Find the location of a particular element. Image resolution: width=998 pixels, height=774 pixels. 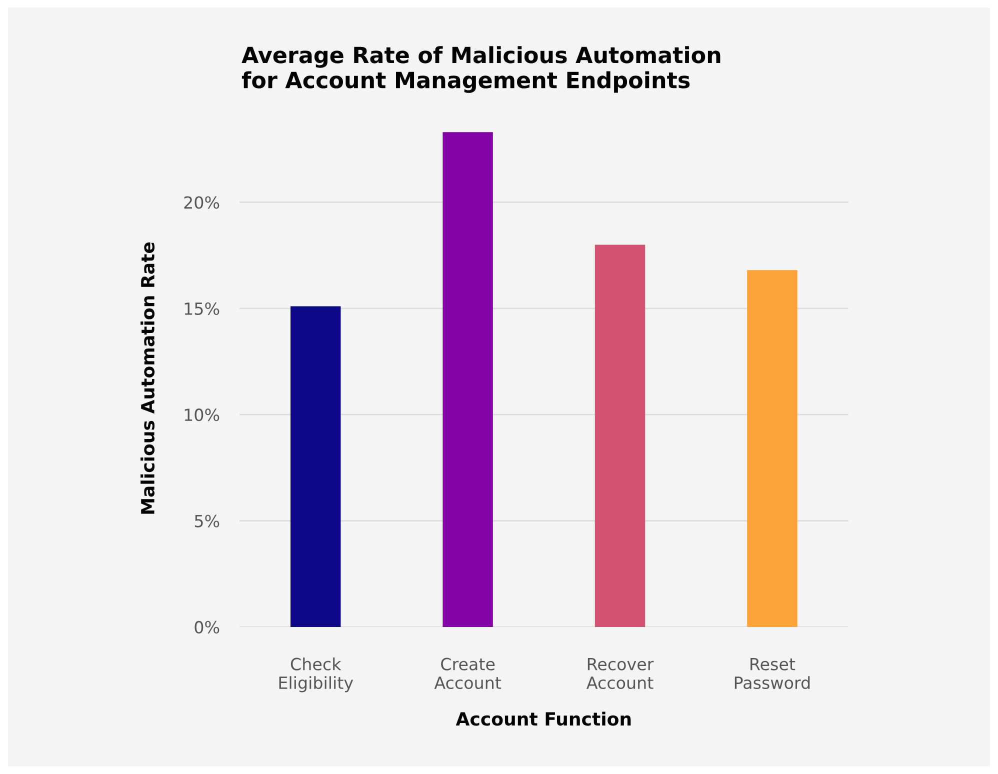

y-tick-label: 0% is located at coordinates (207, 627).